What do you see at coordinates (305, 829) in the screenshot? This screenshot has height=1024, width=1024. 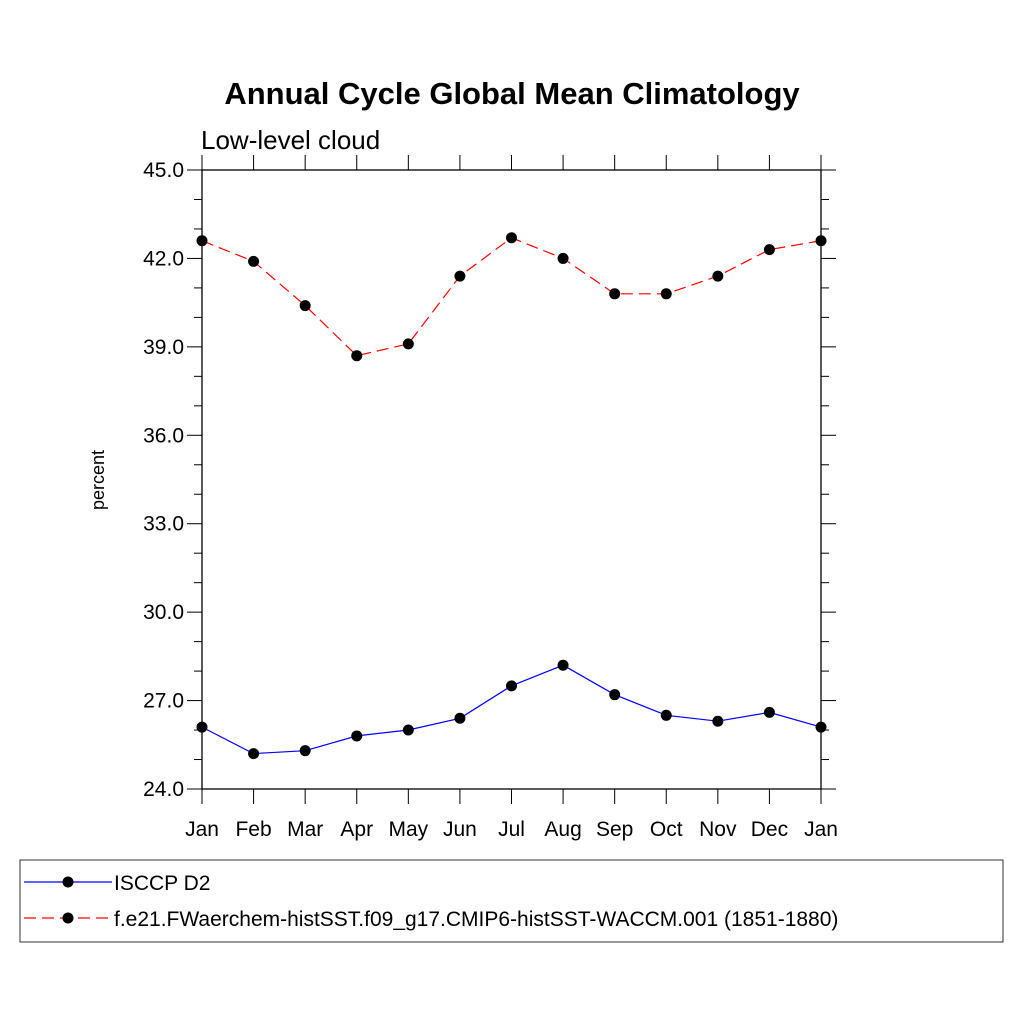 I see `x-tick-label: Mar` at bounding box center [305, 829].